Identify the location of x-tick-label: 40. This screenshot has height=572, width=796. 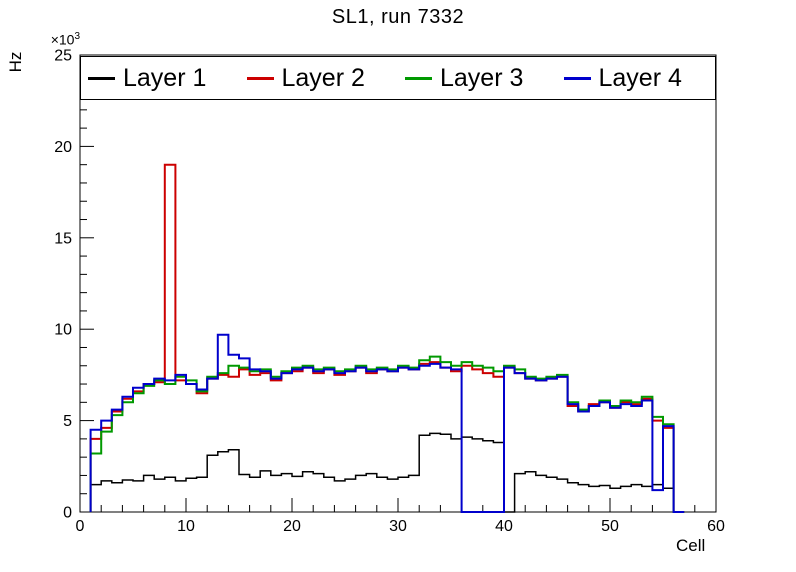
(504, 526).